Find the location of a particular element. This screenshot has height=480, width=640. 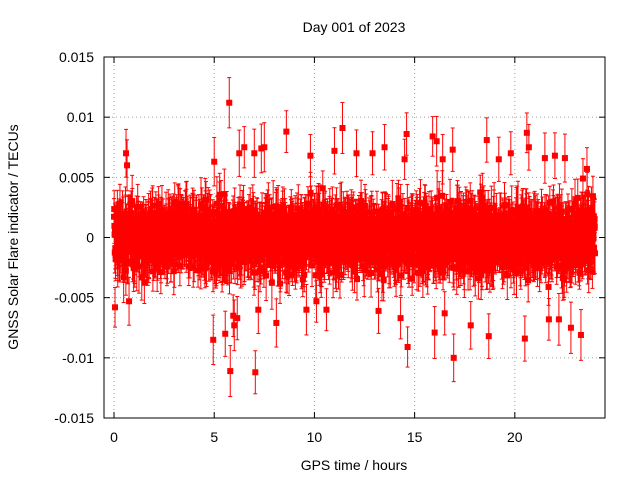

chart-title: Day 001 of 2023 is located at coordinates (354, 27).